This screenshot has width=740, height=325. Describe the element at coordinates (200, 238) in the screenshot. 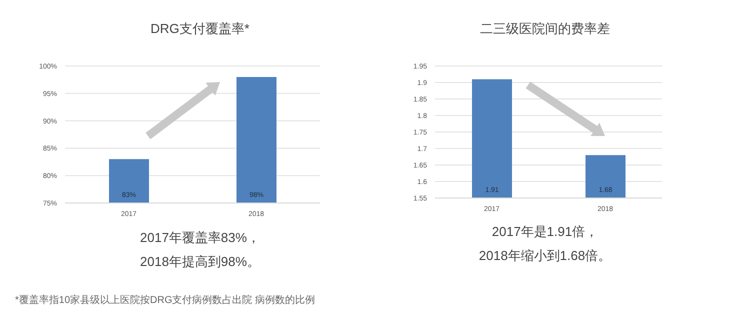

I see `text: 2017年覆盖率83%，` at that location.